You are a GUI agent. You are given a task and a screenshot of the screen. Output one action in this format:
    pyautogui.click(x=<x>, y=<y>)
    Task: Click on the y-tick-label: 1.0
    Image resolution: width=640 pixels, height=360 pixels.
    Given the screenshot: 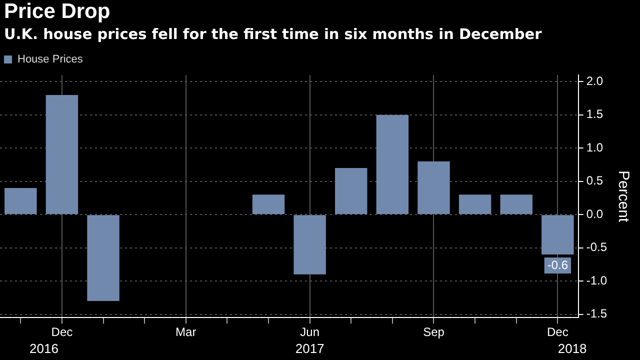 What is the action you would take?
    pyautogui.click(x=595, y=147)
    